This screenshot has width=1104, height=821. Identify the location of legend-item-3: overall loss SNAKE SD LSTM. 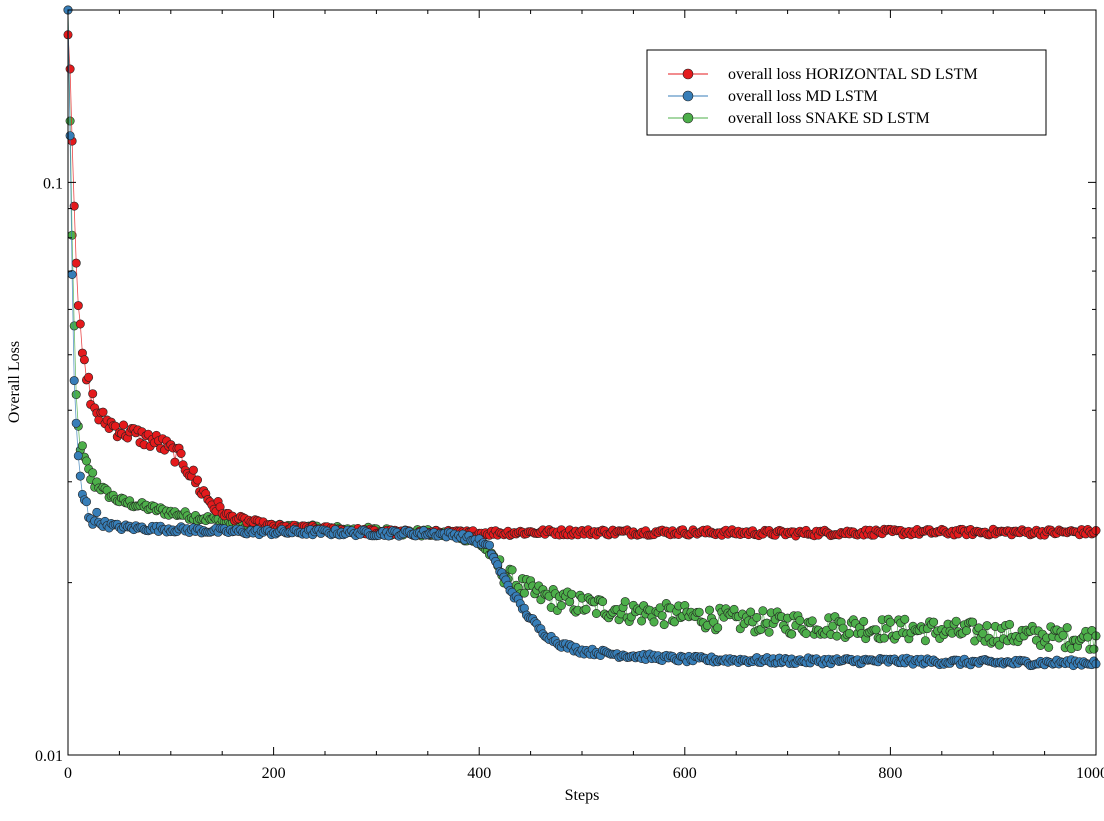
(799, 118).